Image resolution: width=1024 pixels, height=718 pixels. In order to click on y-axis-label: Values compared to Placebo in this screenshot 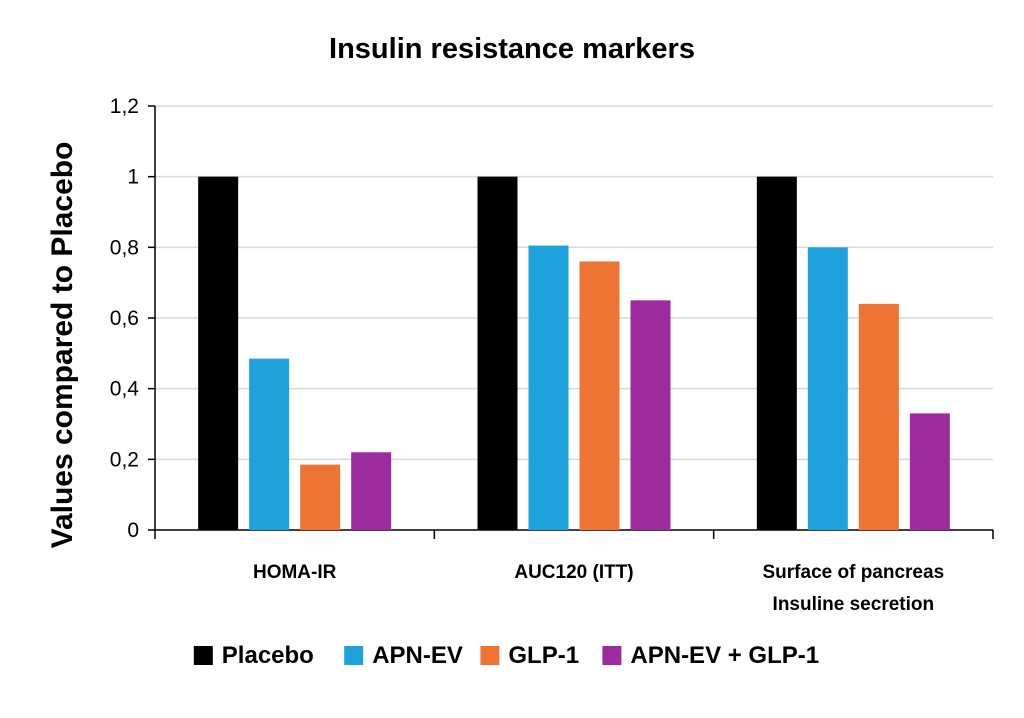, I will do `click(62, 345)`.